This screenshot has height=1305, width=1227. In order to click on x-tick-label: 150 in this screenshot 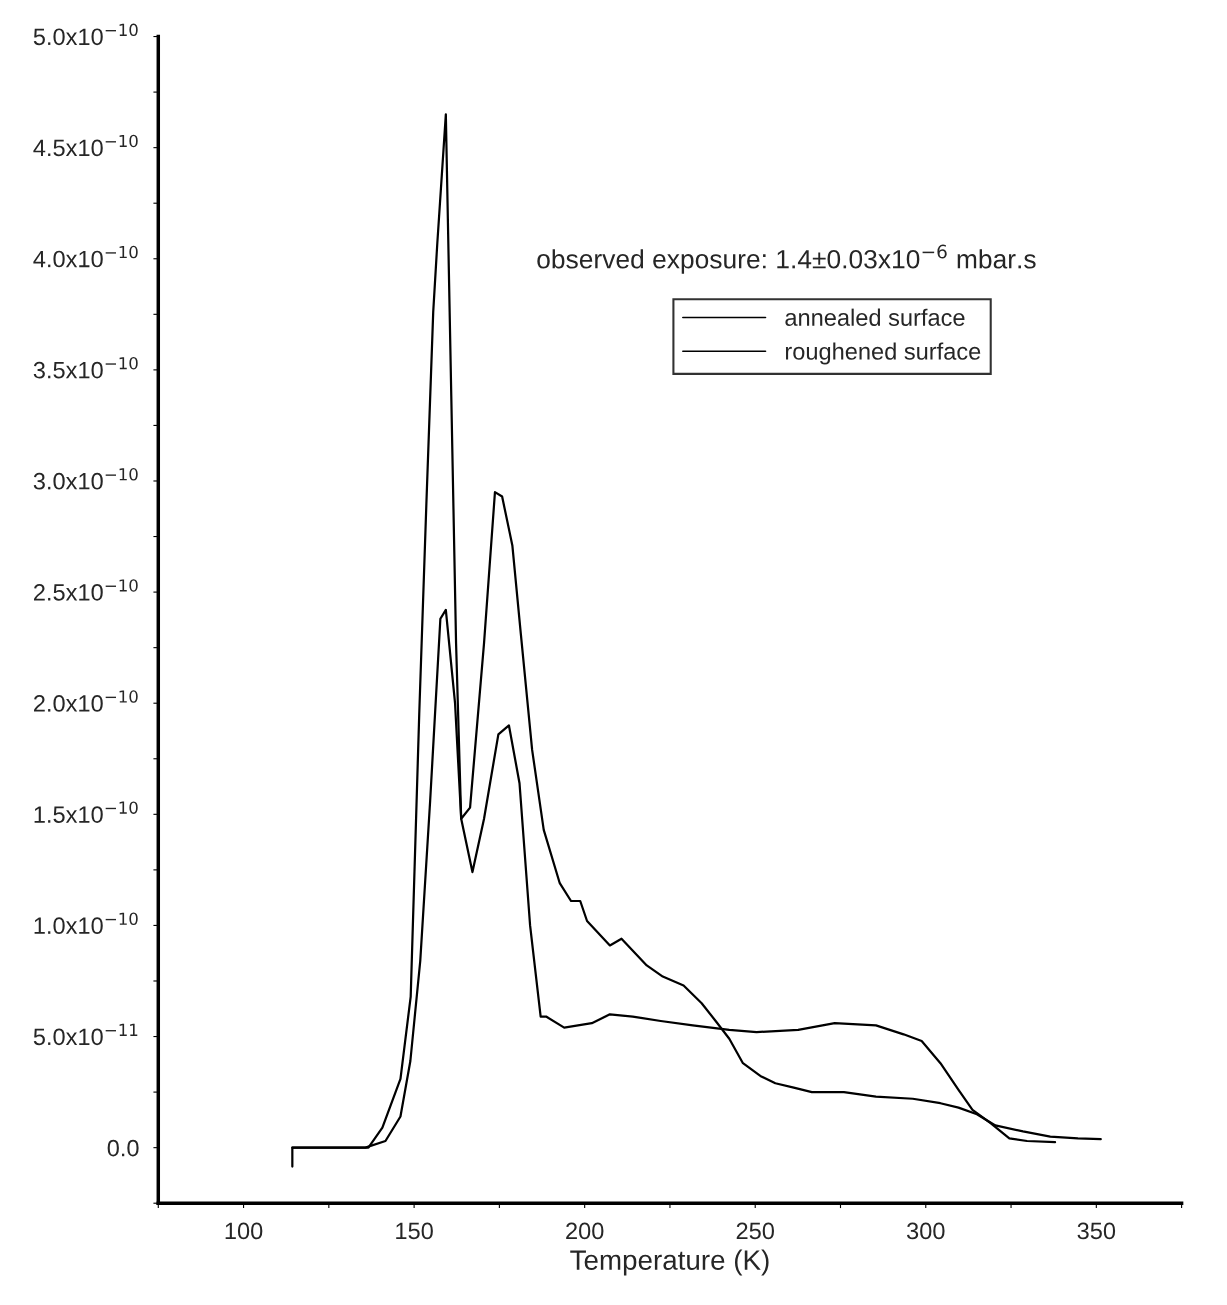, I will do `click(414, 1231)`.